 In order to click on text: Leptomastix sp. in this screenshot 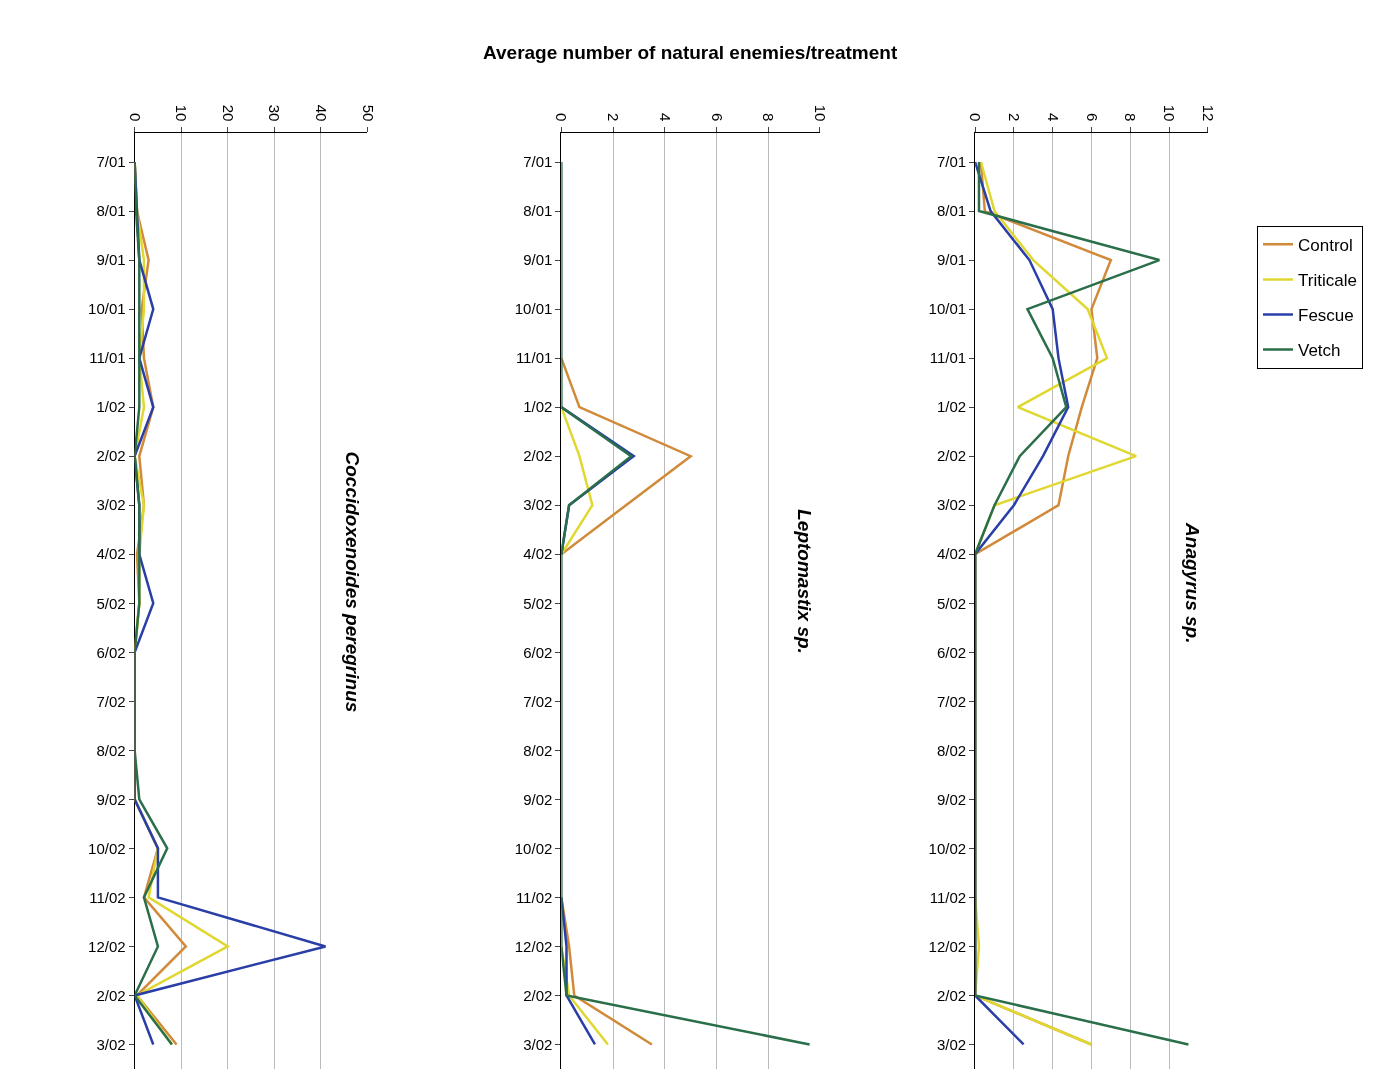, I will do `click(804, 581)`.